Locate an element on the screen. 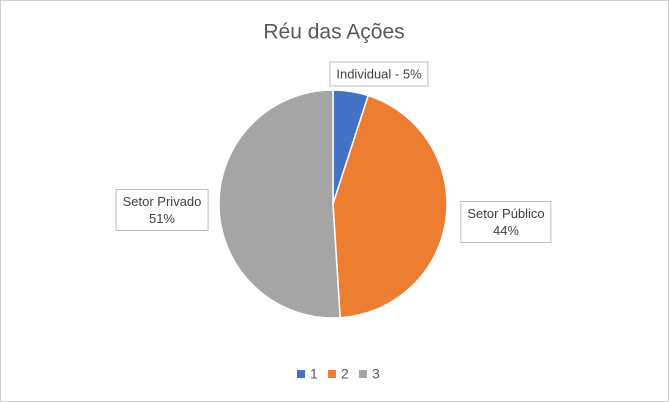 The height and width of the screenshot is (402, 669). data-label: Individual - 5% is located at coordinates (379, 74).